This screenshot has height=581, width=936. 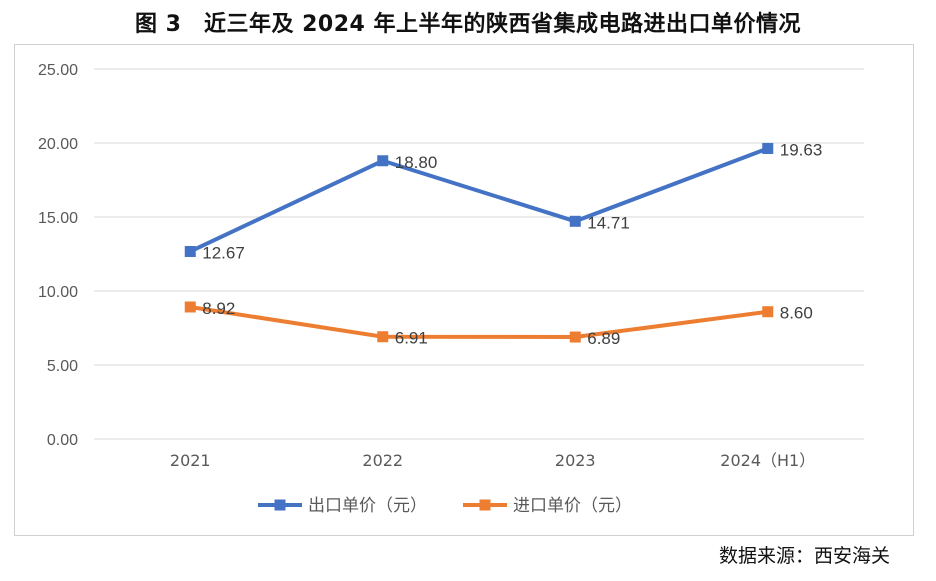 What do you see at coordinates (58, 292) in the screenshot?
I see `y-tick-label: 10.00` at bounding box center [58, 292].